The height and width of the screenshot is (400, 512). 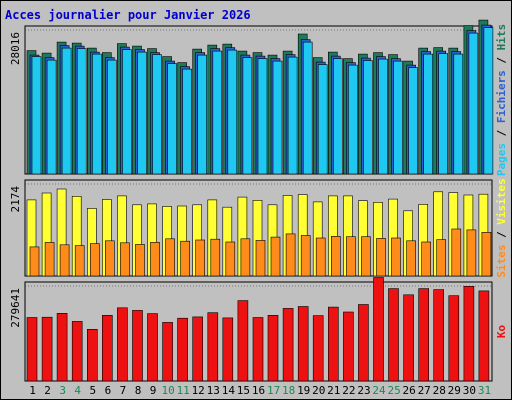 What do you see at coordinates (424, 390) in the screenshot?
I see `x-tick-label-day-27: 27` at bounding box center [424, 390].